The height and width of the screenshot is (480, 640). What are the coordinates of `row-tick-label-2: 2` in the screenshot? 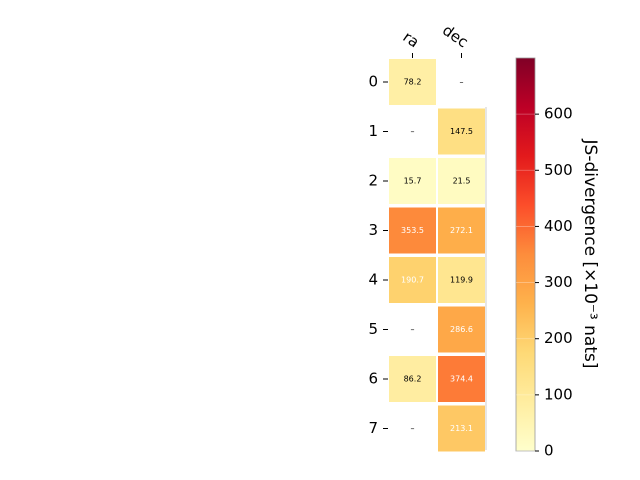 It's located at (373, 181).